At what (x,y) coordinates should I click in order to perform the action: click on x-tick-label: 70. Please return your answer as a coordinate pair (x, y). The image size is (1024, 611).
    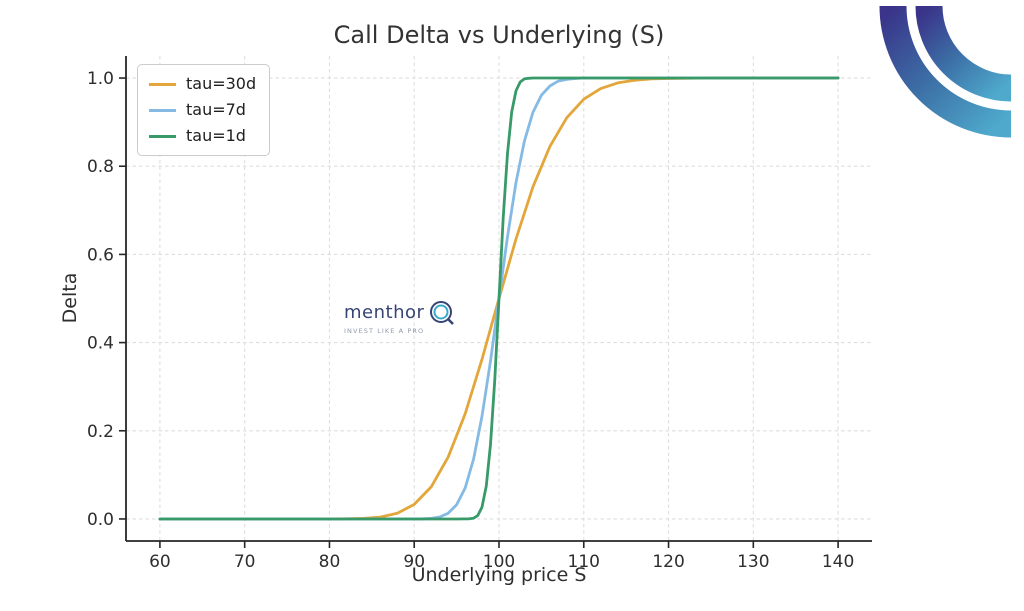
    Looking at the image, I should click on (245, 562).